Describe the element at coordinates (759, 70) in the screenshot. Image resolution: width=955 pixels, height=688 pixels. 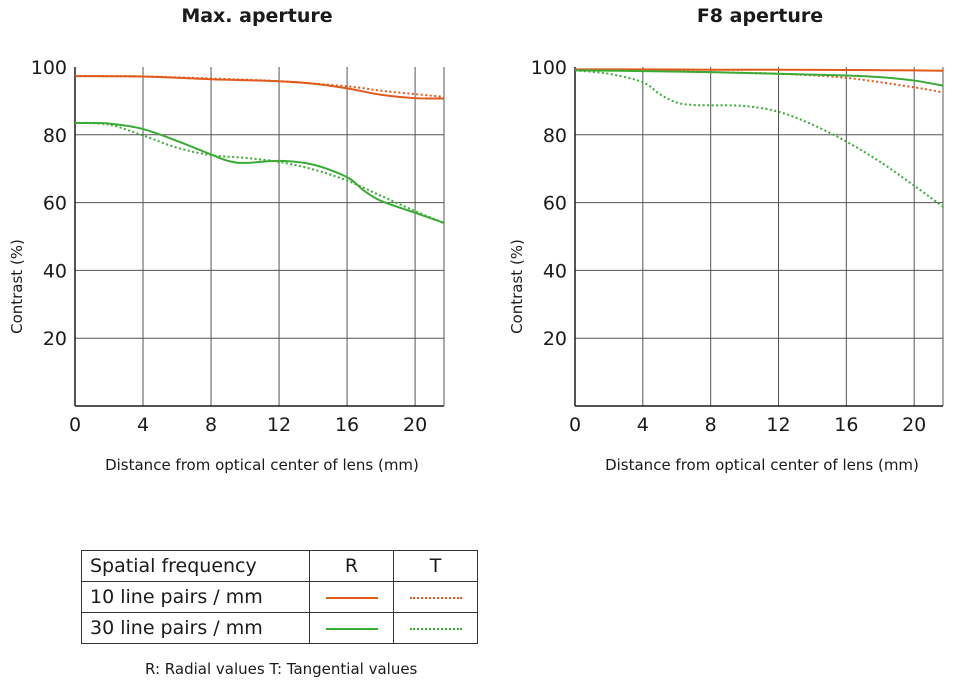
I see `series-10lp-radial` at that location.